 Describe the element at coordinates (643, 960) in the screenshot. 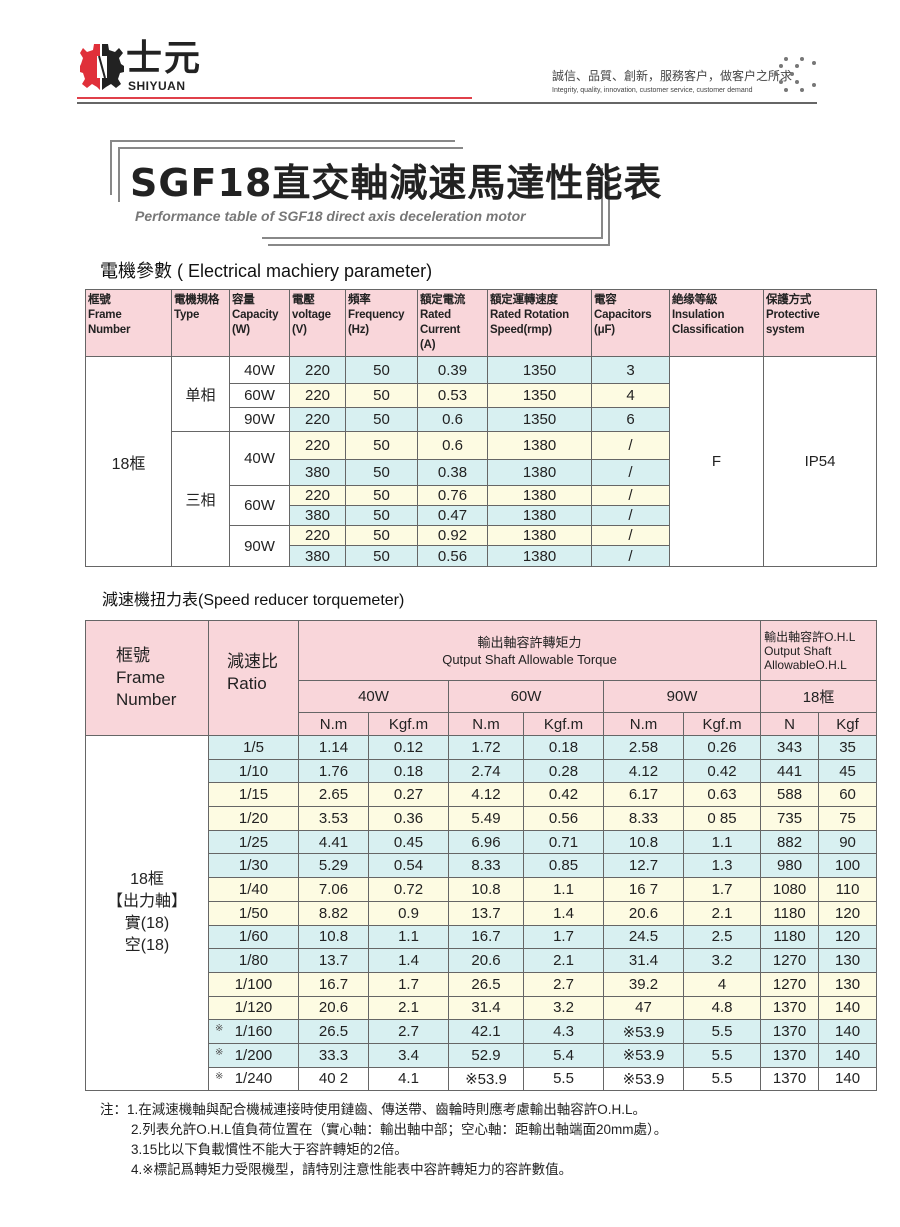

I see `value-cell: 31.4` at that location.